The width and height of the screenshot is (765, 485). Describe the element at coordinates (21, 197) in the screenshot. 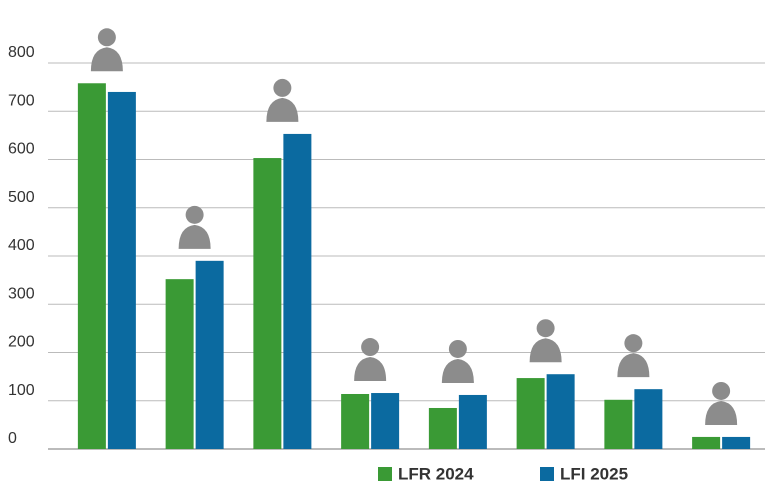

I see `y-tick-label: 500` at that location.